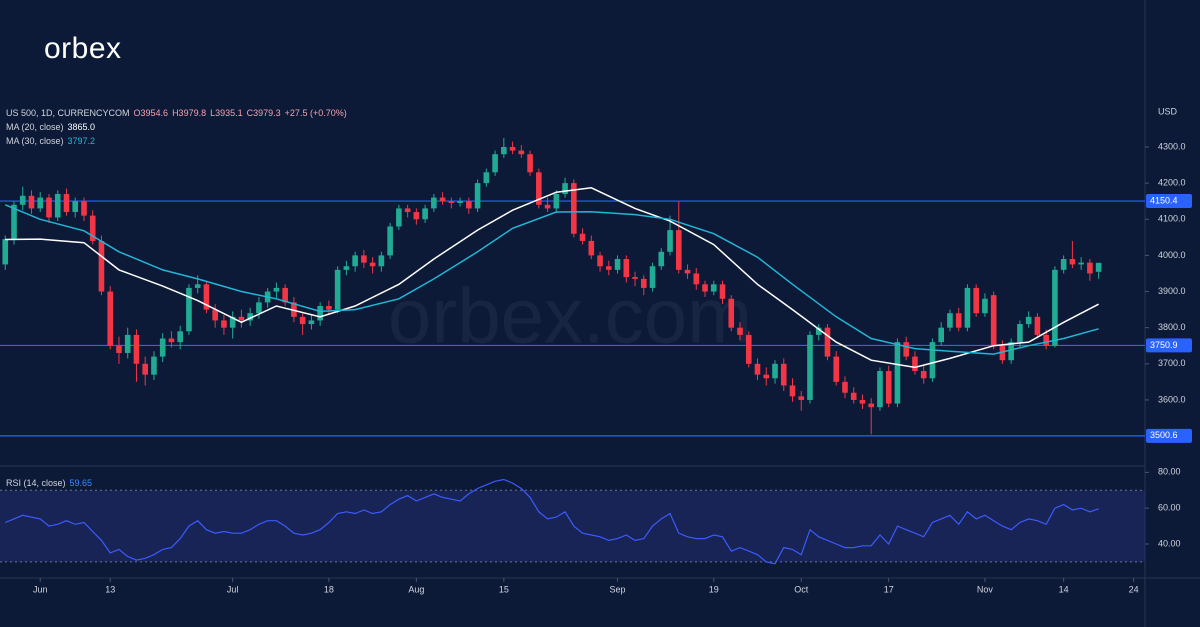  Describe the element at coordinates (81, 483) in the screenshot. I see `rsi-value: 59.65` at that location.